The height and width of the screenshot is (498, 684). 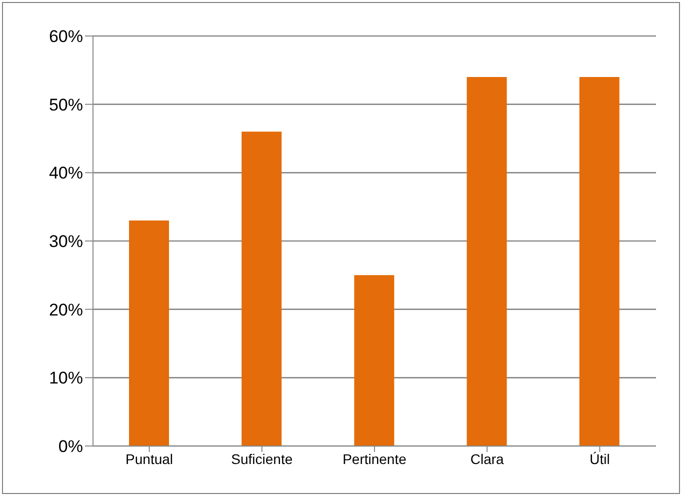 I want to click on y-tick-label: 20%, so click(x=65, y=310).